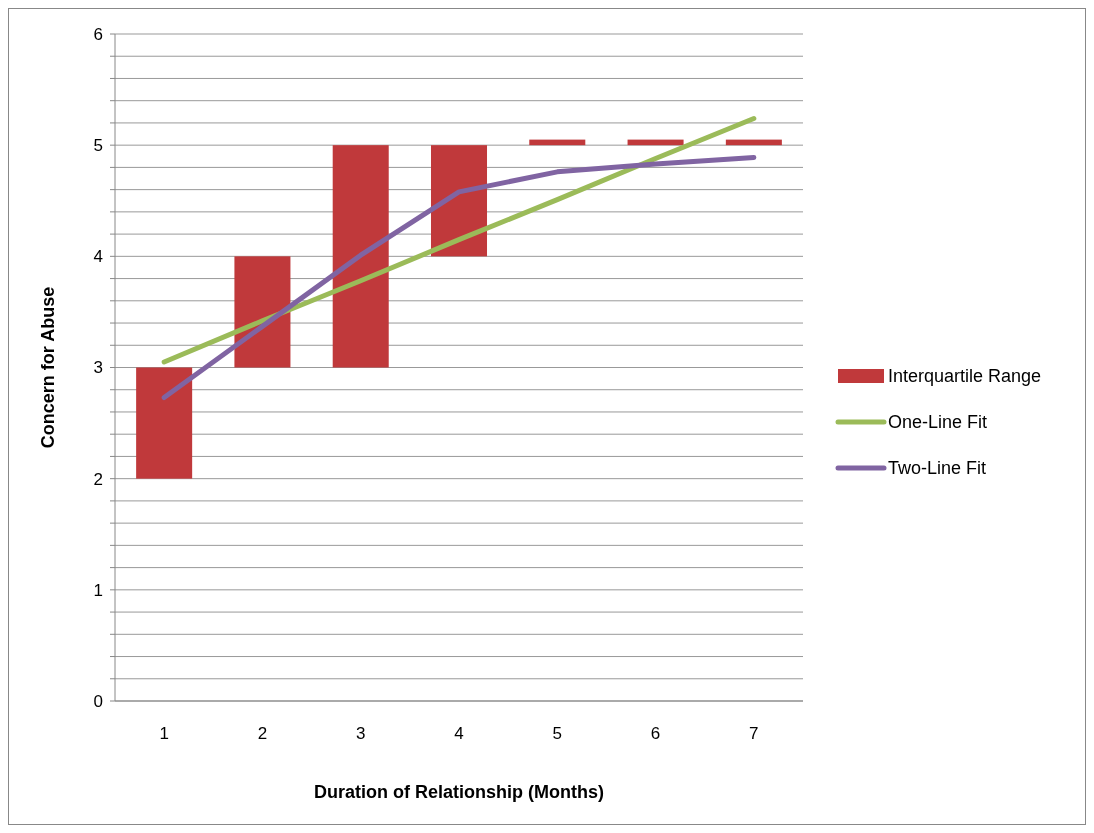 The width and height of the screenshot is (1094, 833). I want to click on y-tick-label: 0, so click(98, 701).